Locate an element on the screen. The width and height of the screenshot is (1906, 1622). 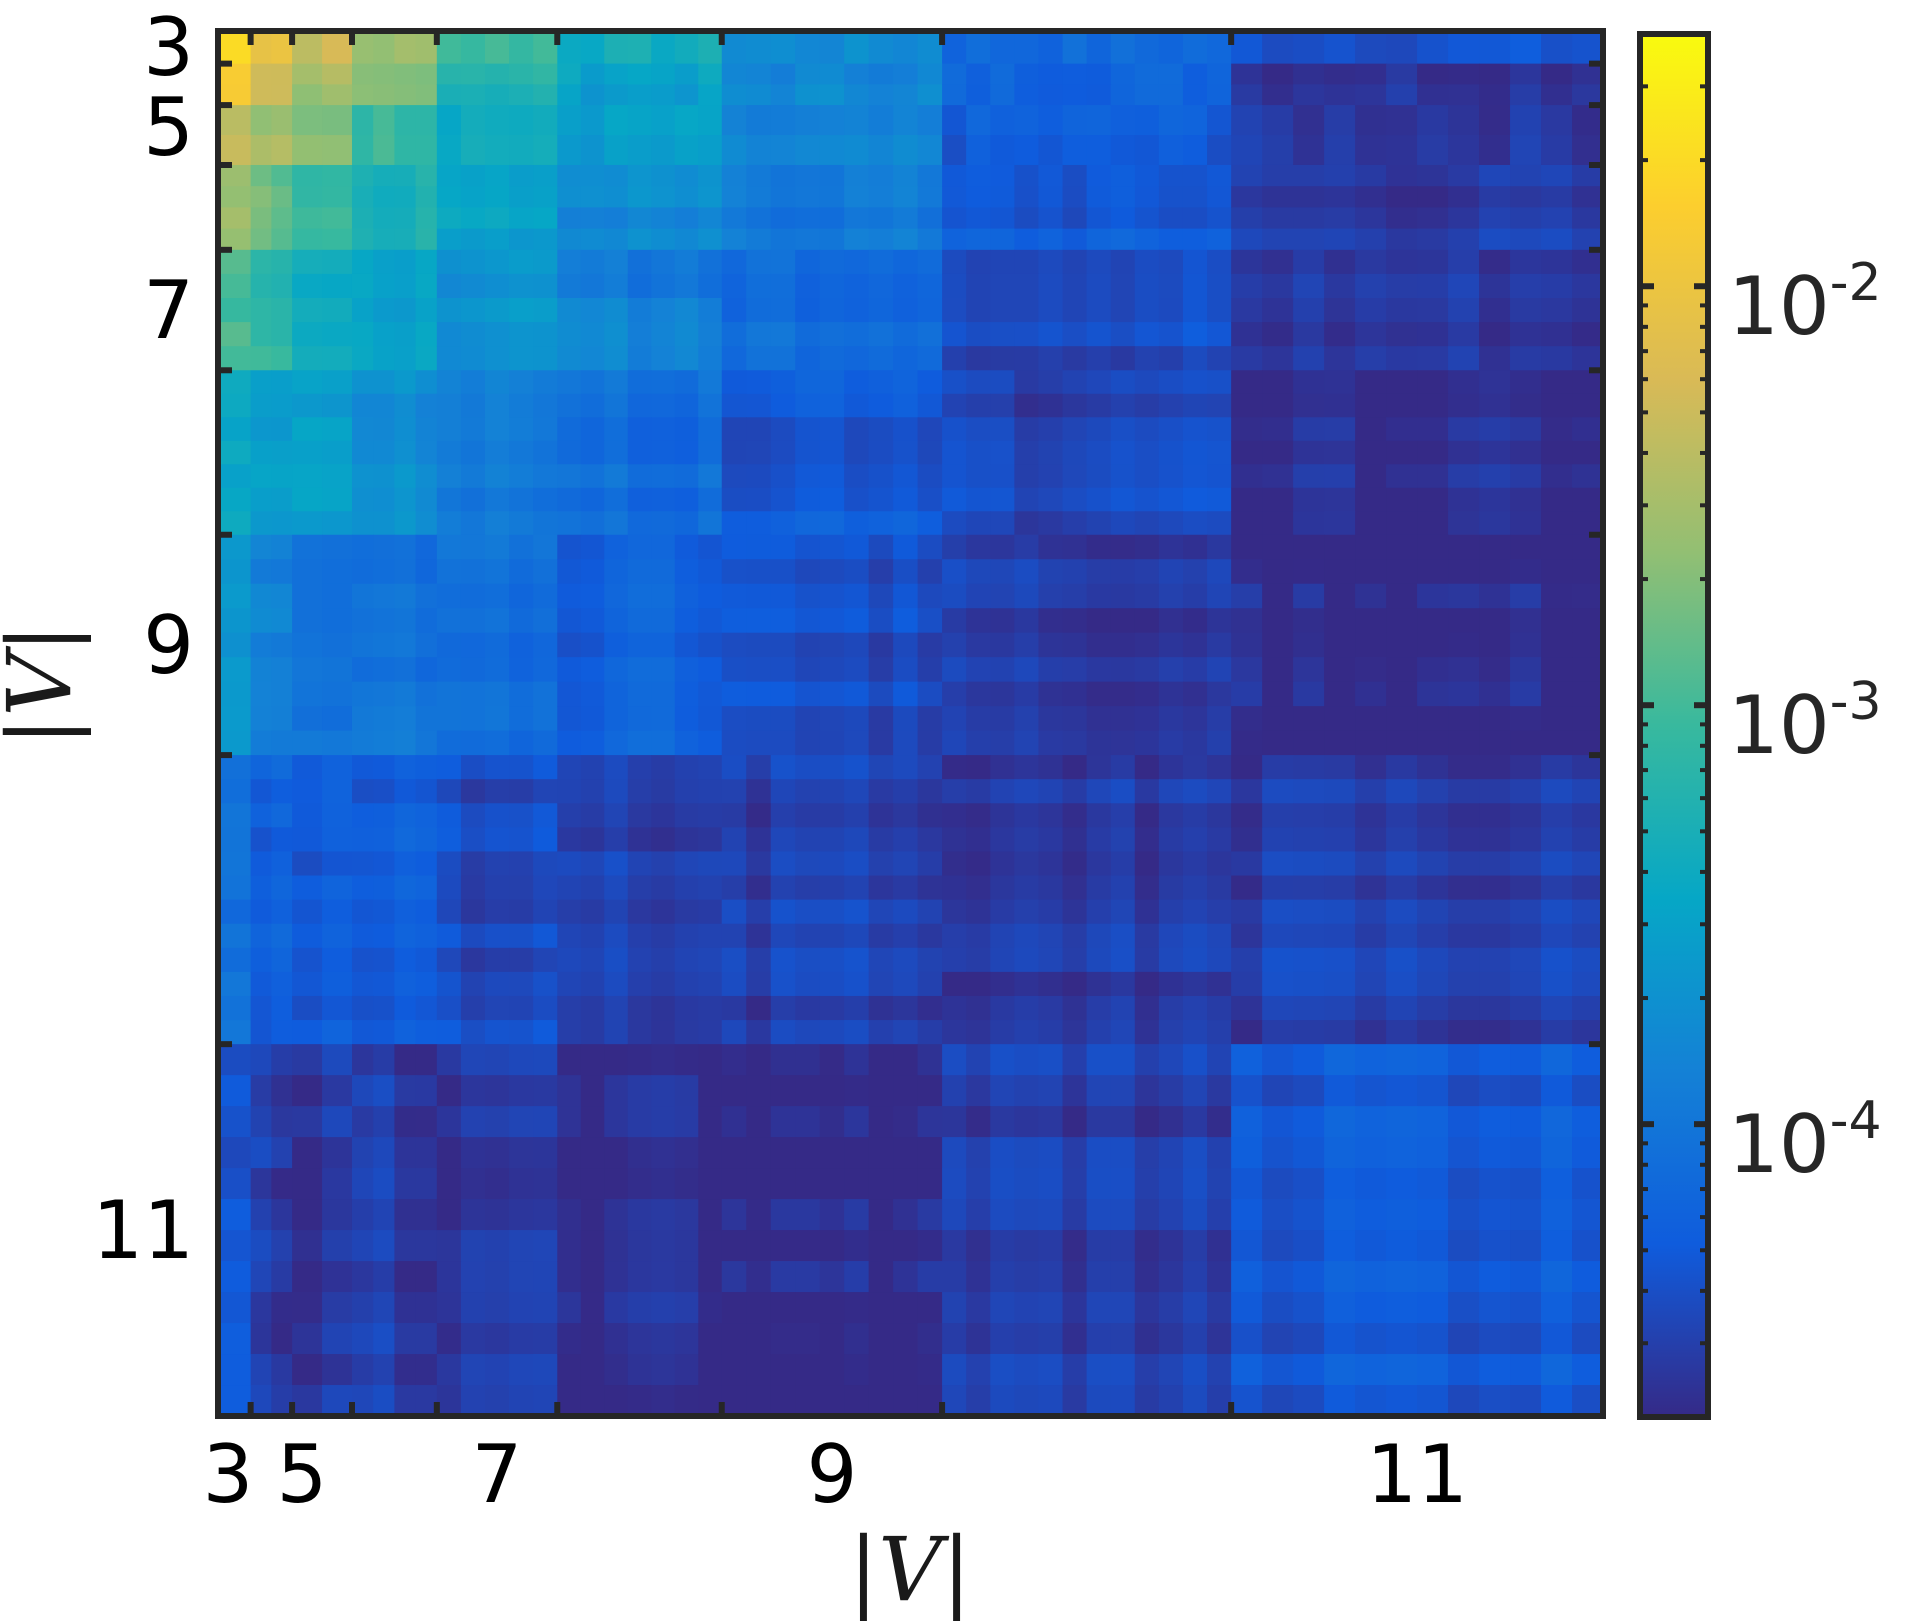
x-axis-label: |V| is located at coordinates (910, 1569).